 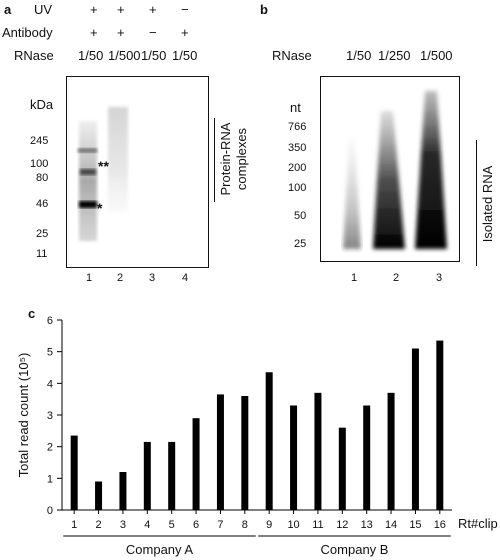 What do you see at coordinates (120, 278) in the screenshot?
I see `lane-a-2: 2` at bounding box center [120, 278].